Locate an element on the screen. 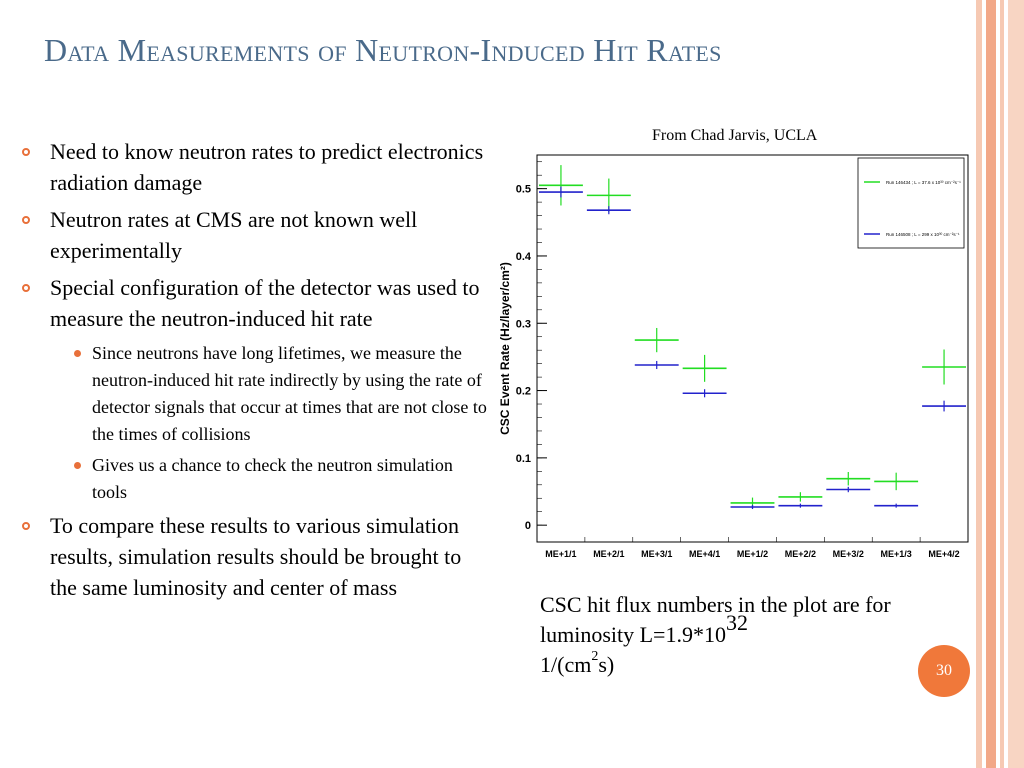 The image size is (1024, 768). caption-unit-sup: 2 is located at coordinates (595, 656).